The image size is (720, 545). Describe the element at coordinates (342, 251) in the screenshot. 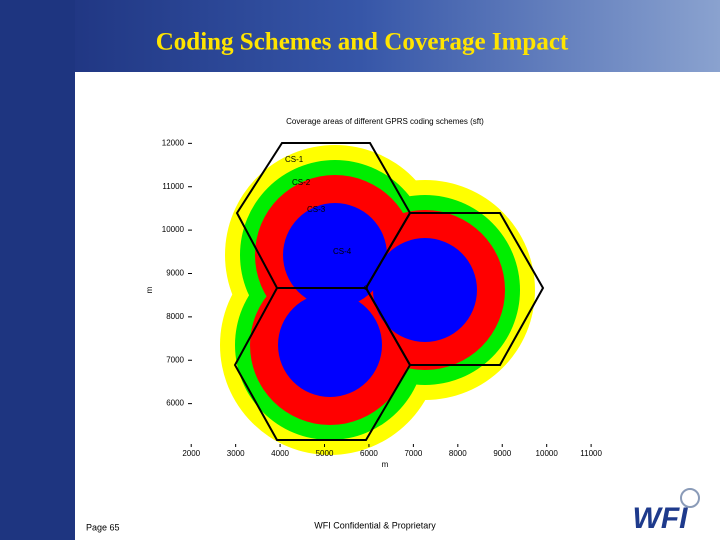

I see `region-label: CS-4` at that location.